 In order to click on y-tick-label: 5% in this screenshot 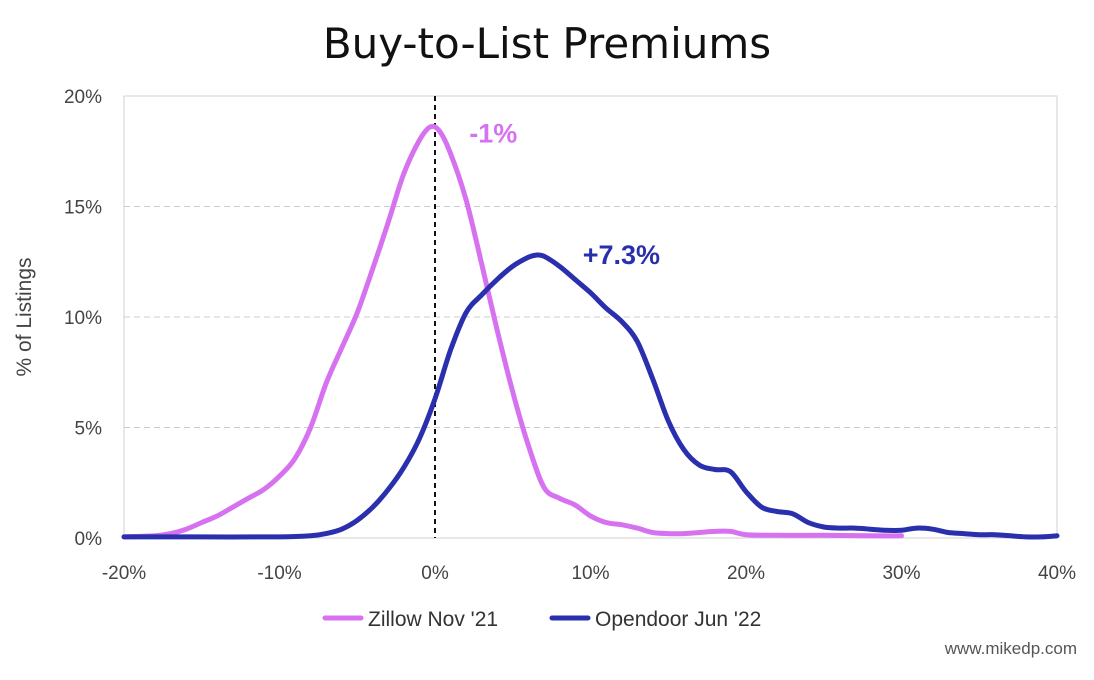, I will do `click(89, 429)`.